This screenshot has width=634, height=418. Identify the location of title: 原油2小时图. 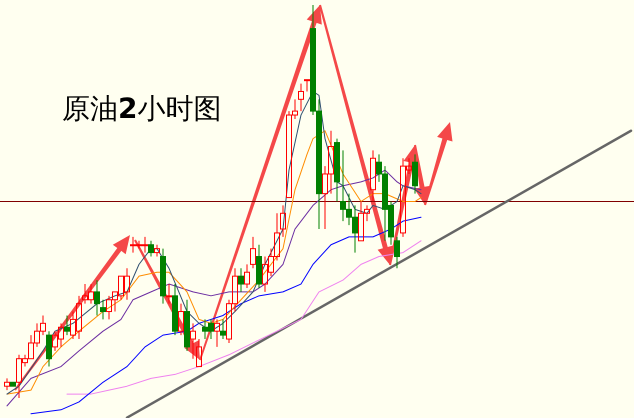
(142, 108).